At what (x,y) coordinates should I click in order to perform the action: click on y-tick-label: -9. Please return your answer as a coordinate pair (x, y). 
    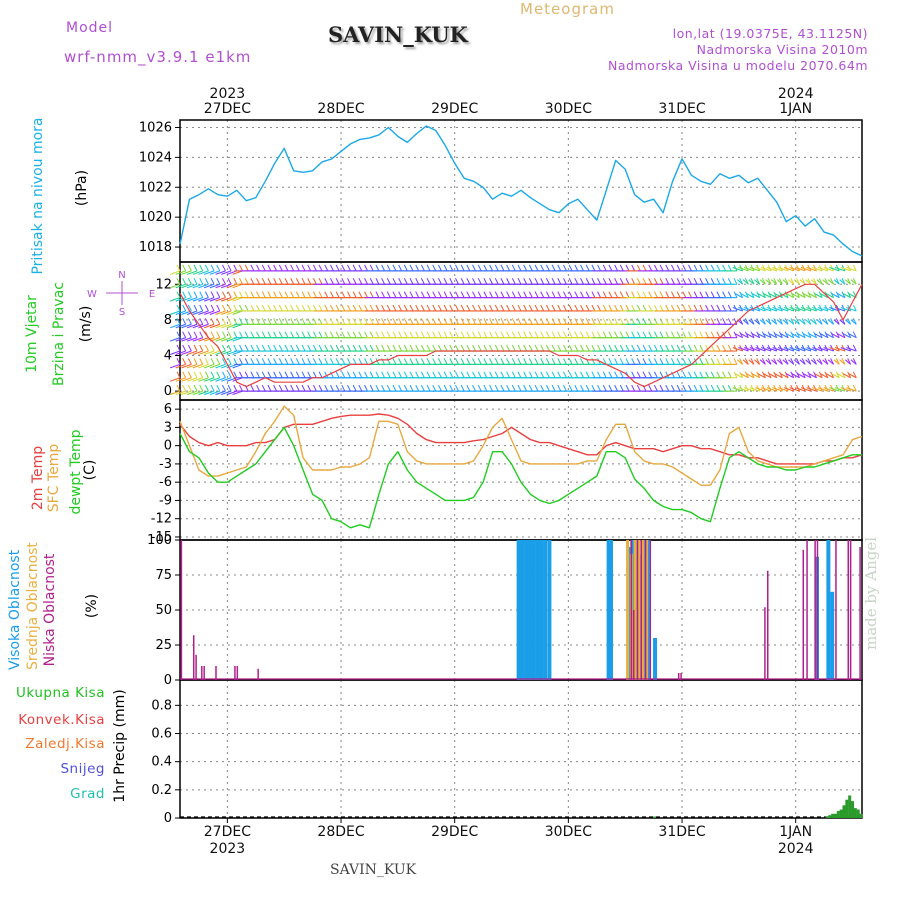
    Looking at the image, I should click on (165, 500).